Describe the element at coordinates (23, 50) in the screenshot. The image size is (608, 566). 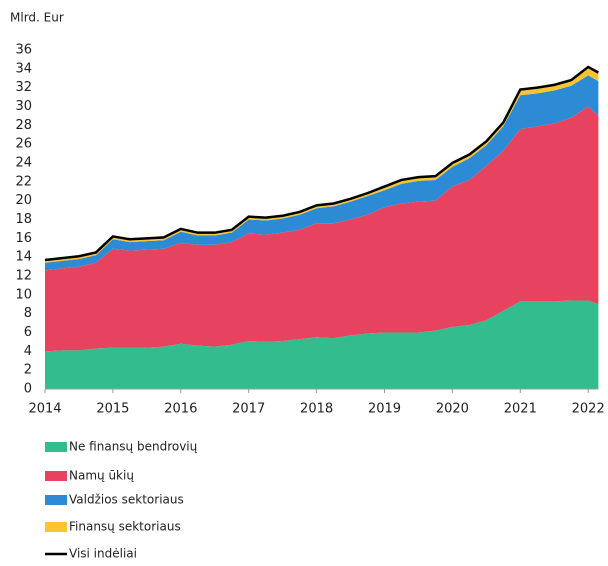
I see `y-tick-label: 36` at that location.